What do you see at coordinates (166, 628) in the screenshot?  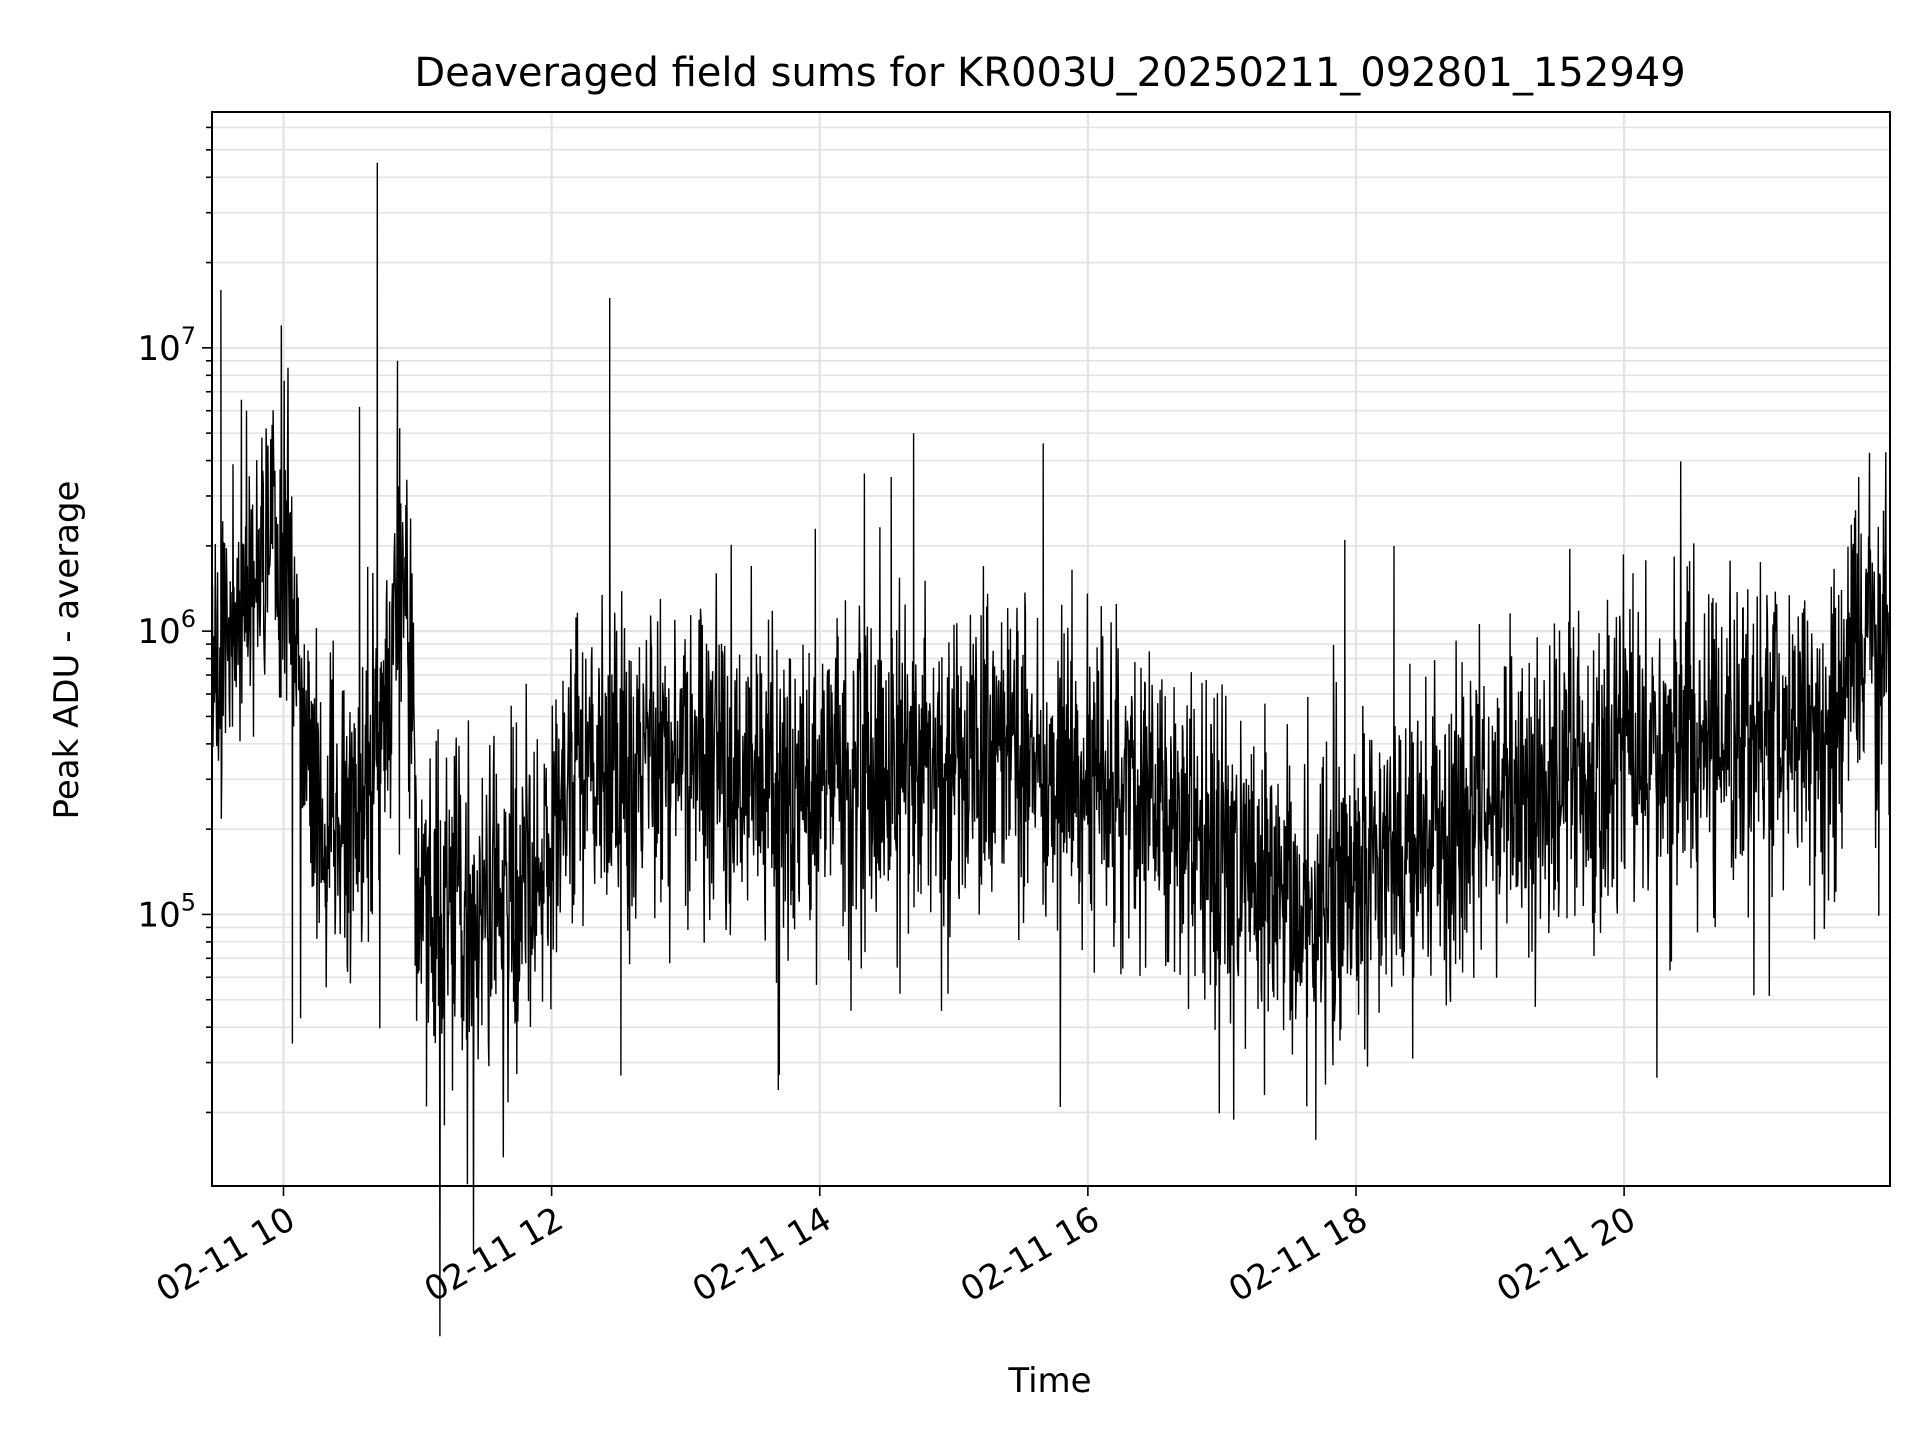 I see `y-tick-label: 10⁶` at bounding box center [166, 628].